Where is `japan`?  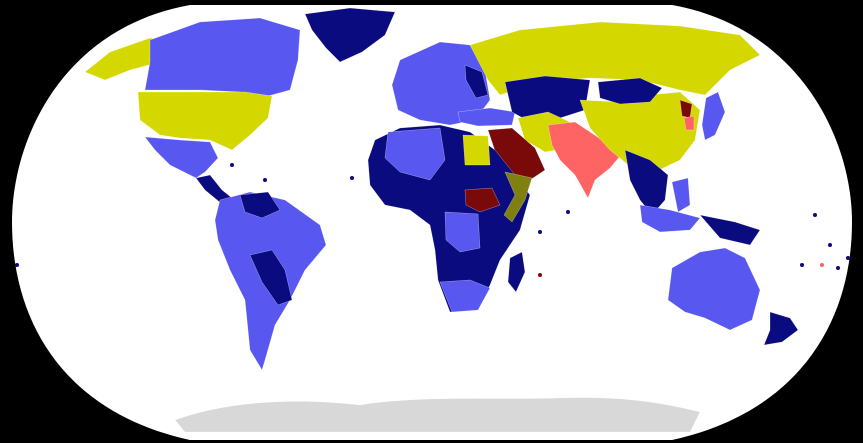 japan is located at coordinates (713, 116).